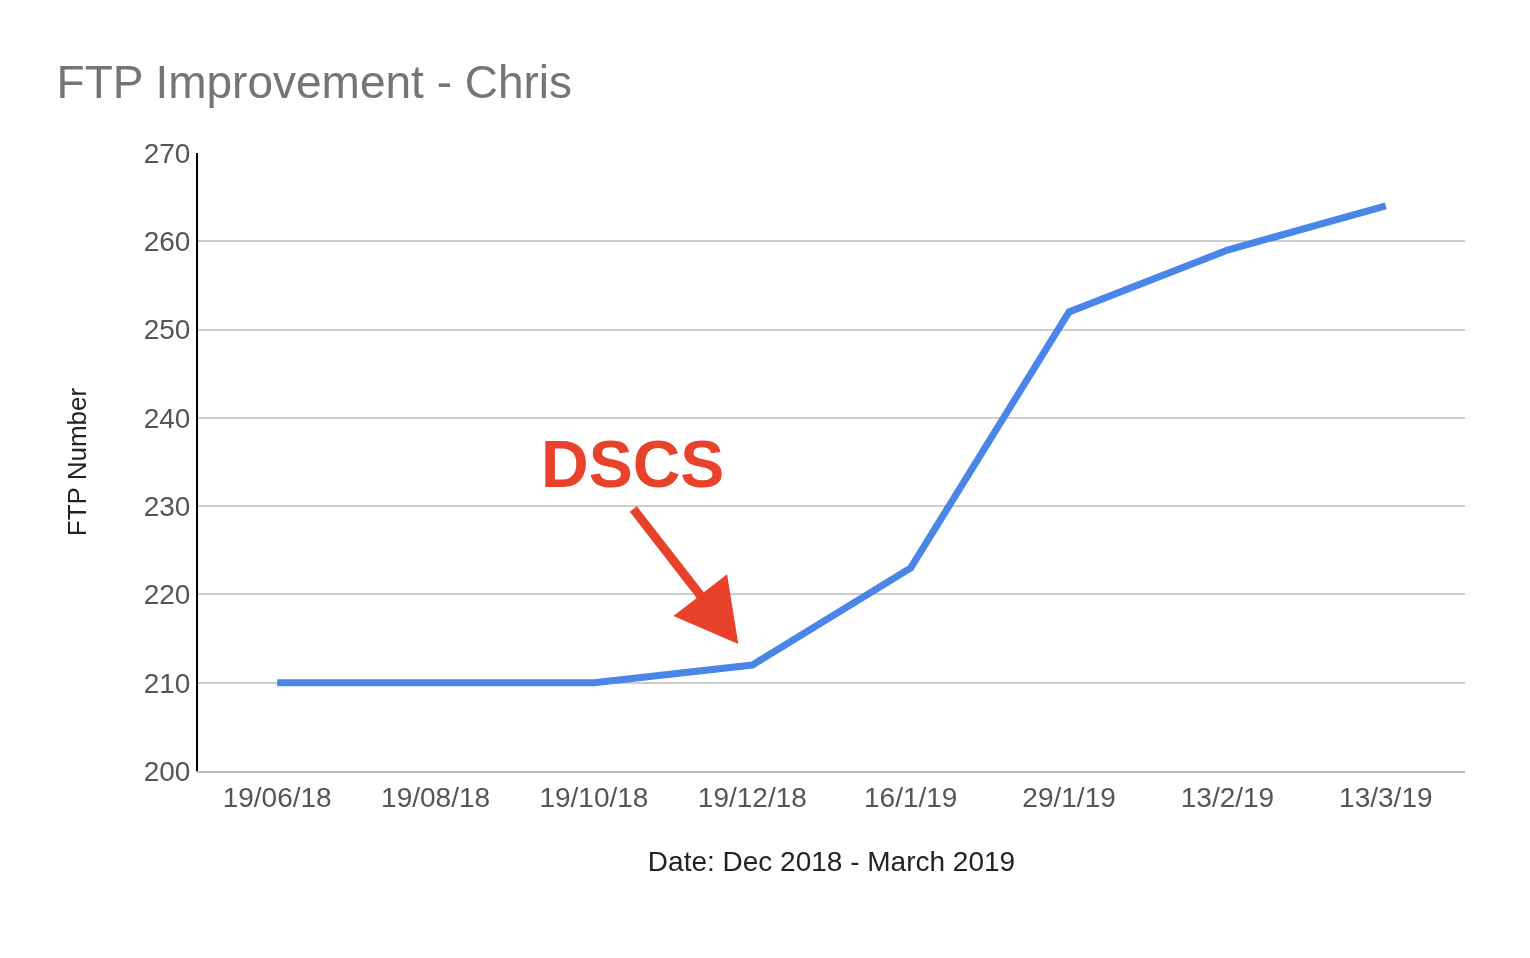 The height and width of the screenshot is (958, 1530). Describe the element at coordinates (167, 595) in the screenshot. I see `y-tick-label: 220` at that location.